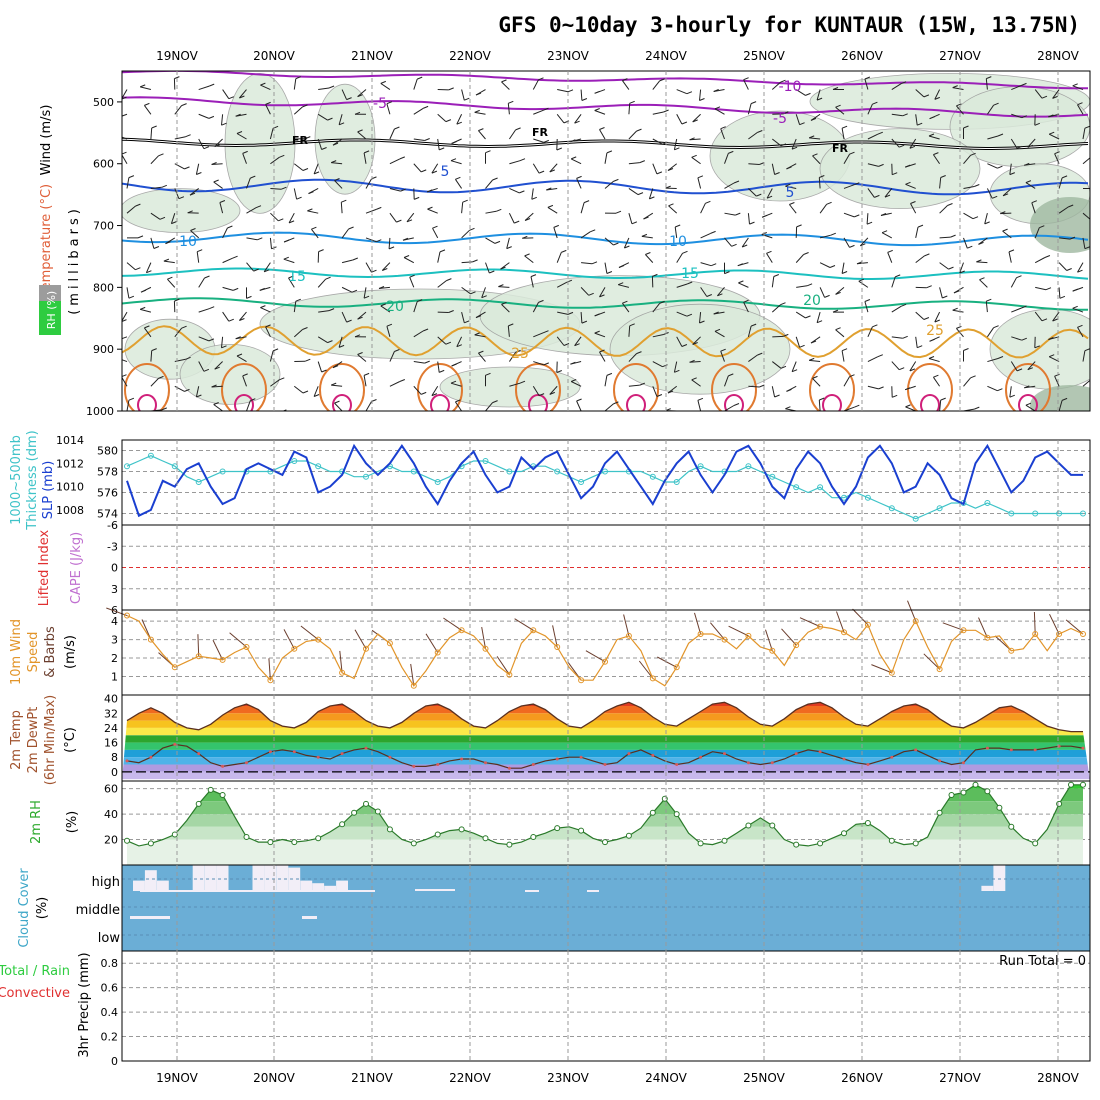 Image resolution: width=1100 pixels, height=1100 pixels. Describe the element at coordinates (666, 56) in the screenshot. I see `date-label-top: 24NOV` at that location.